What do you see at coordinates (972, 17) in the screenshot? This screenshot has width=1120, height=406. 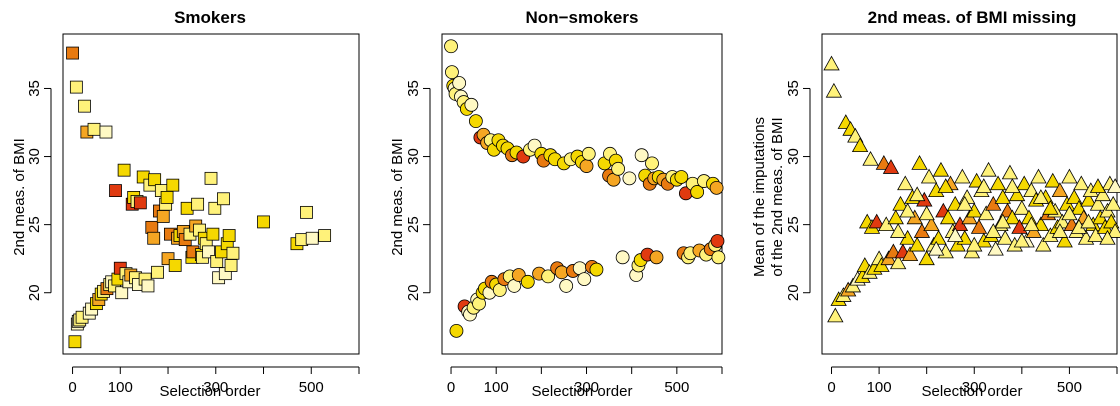 I see `panel-title: 2nd meas. of BMI missing` at bounding box center [972, 17].